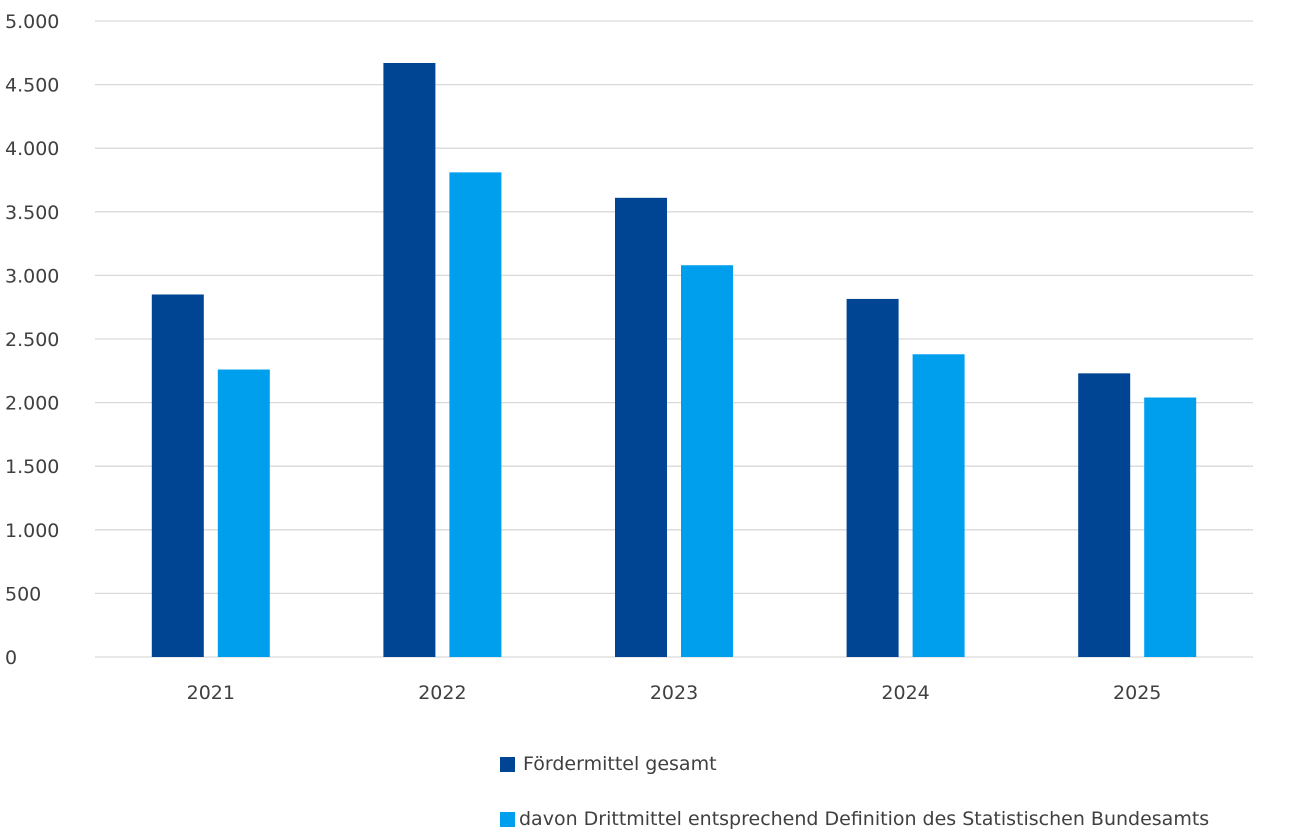 This screenshot has width=1299, height=833. I want to click on x-tick-label-2023: 2023, so click(674, 693).